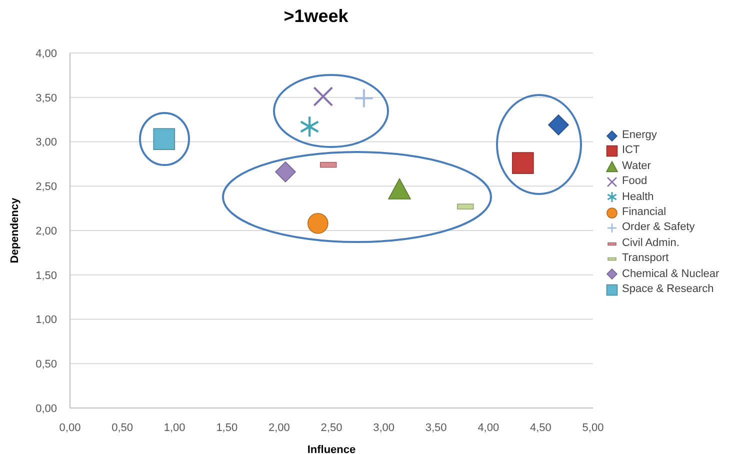  Describe the element at coordinates (331, 428) in the screenshot. I see `x-tick-label: 2,50` at that location.